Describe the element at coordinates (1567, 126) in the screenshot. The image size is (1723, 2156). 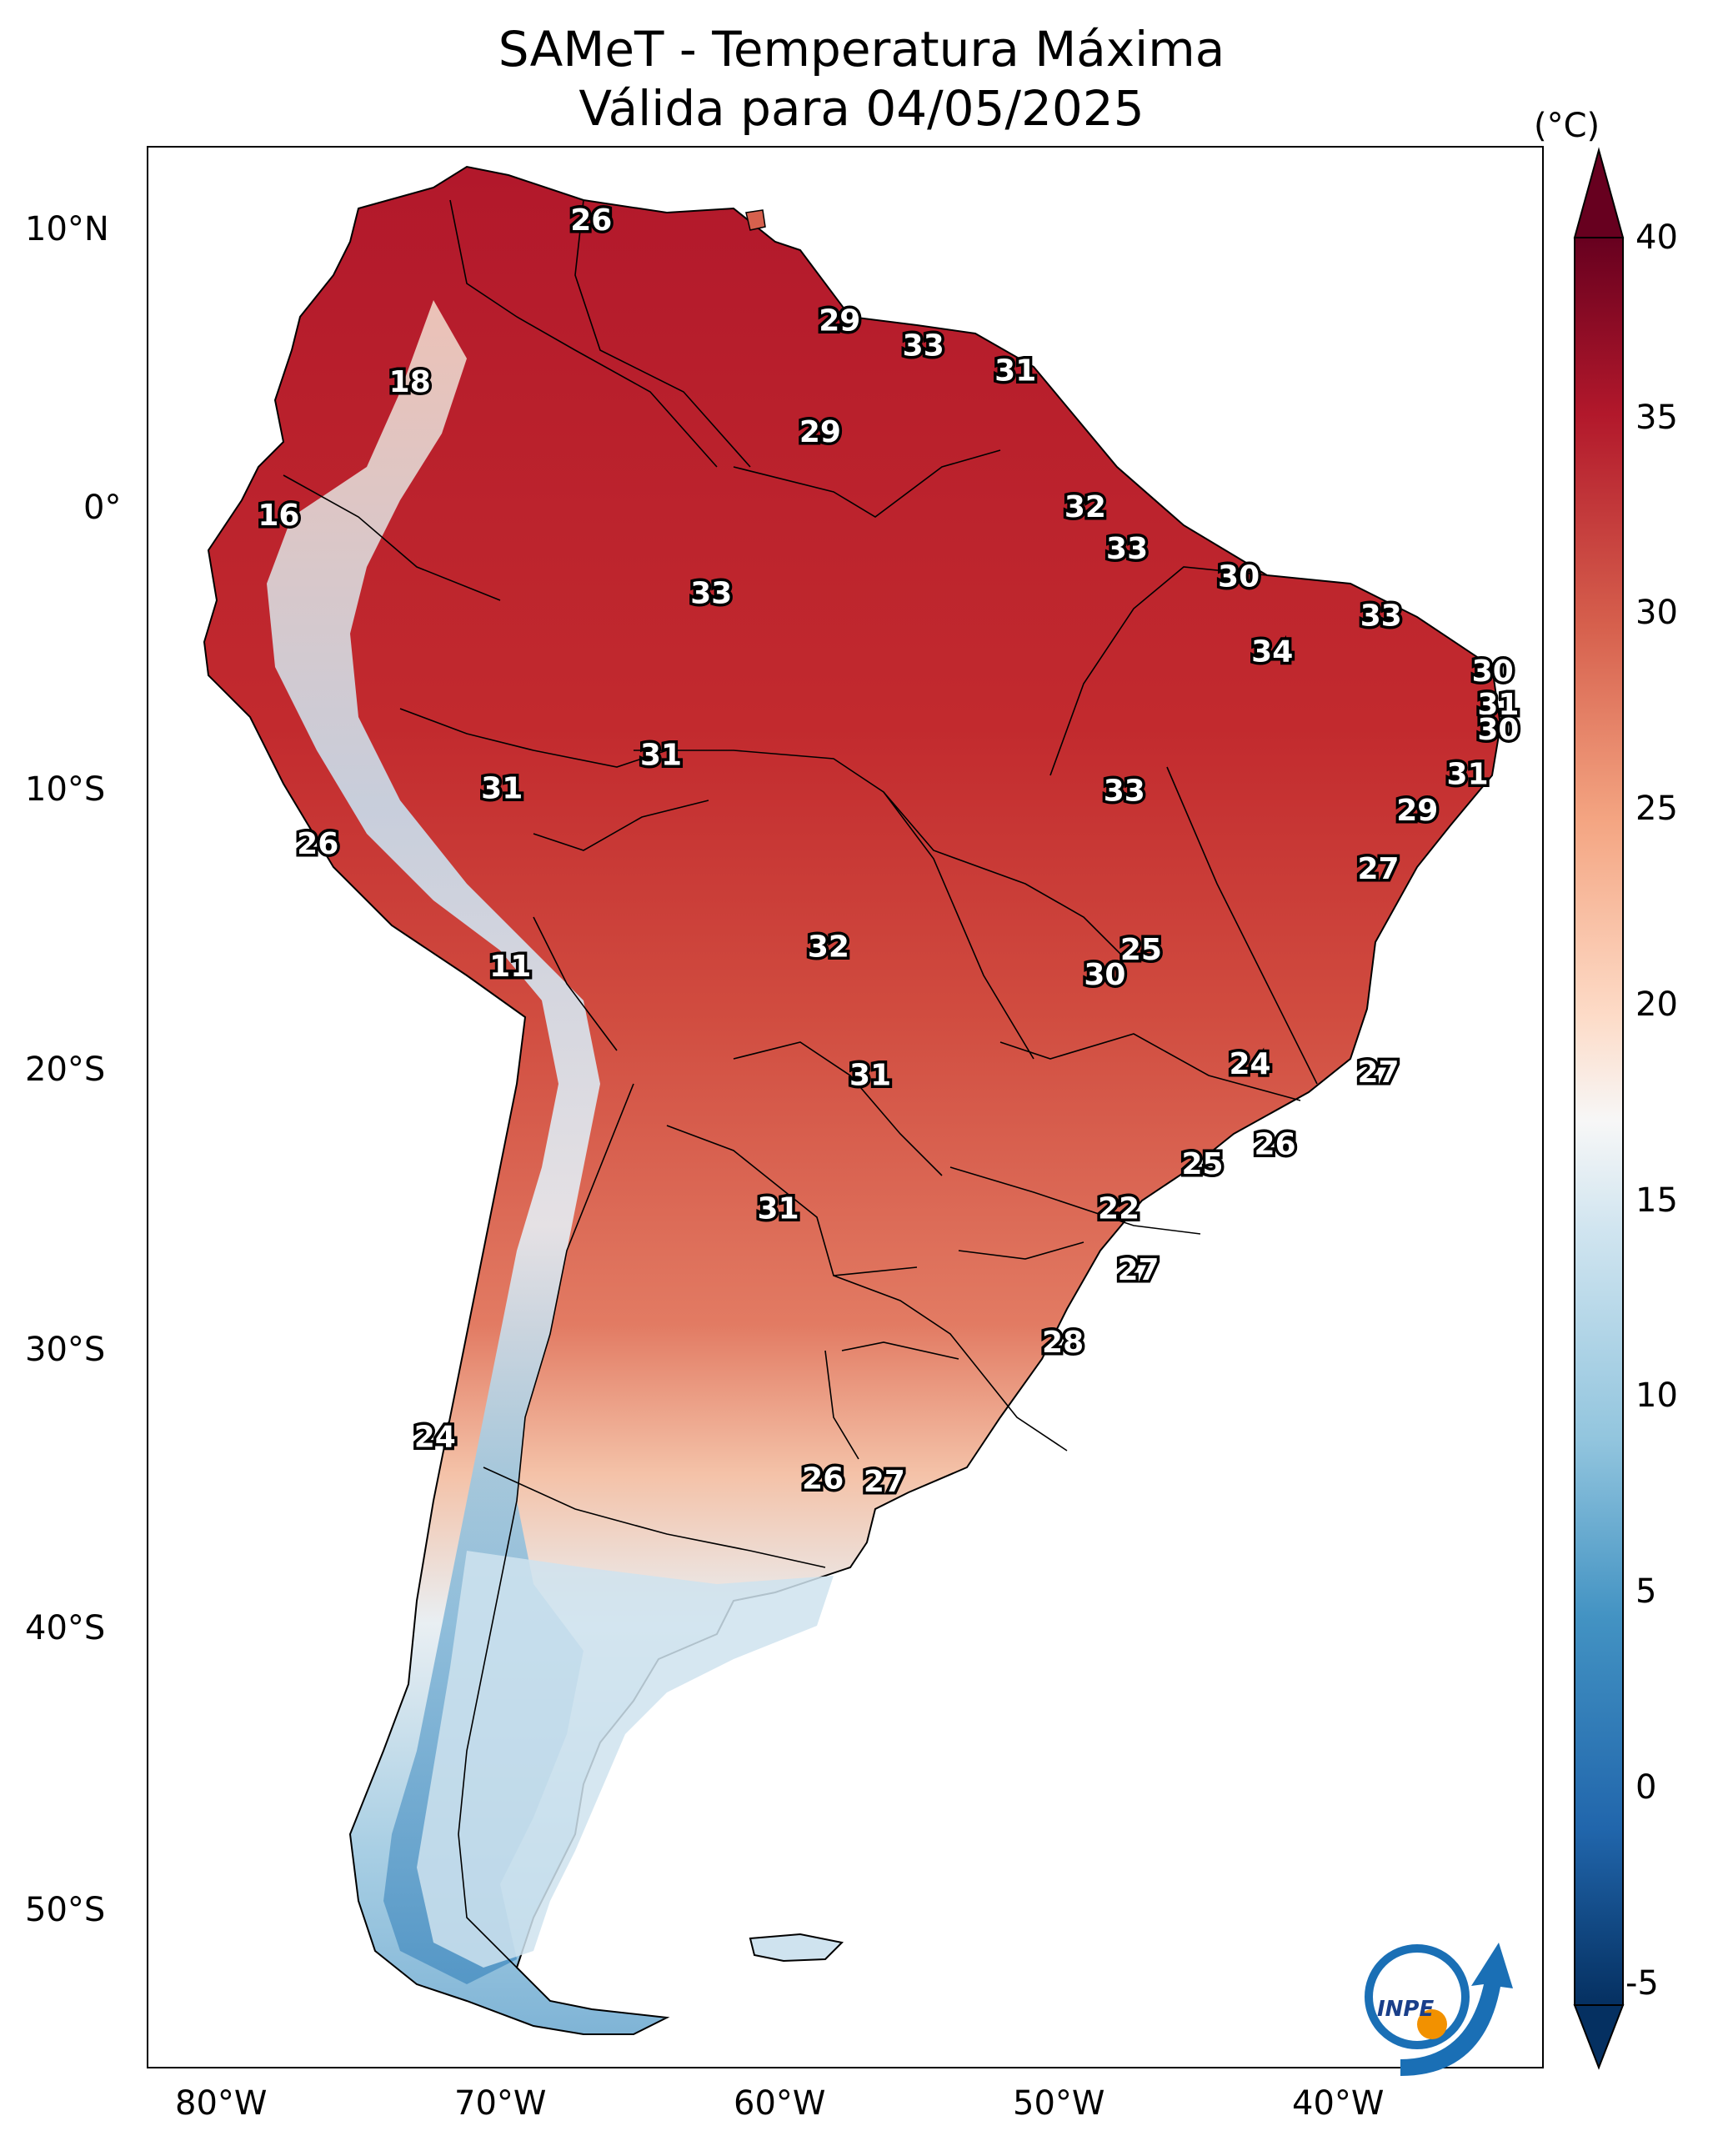
I see `colorbar-unit: (°C)` at that location.